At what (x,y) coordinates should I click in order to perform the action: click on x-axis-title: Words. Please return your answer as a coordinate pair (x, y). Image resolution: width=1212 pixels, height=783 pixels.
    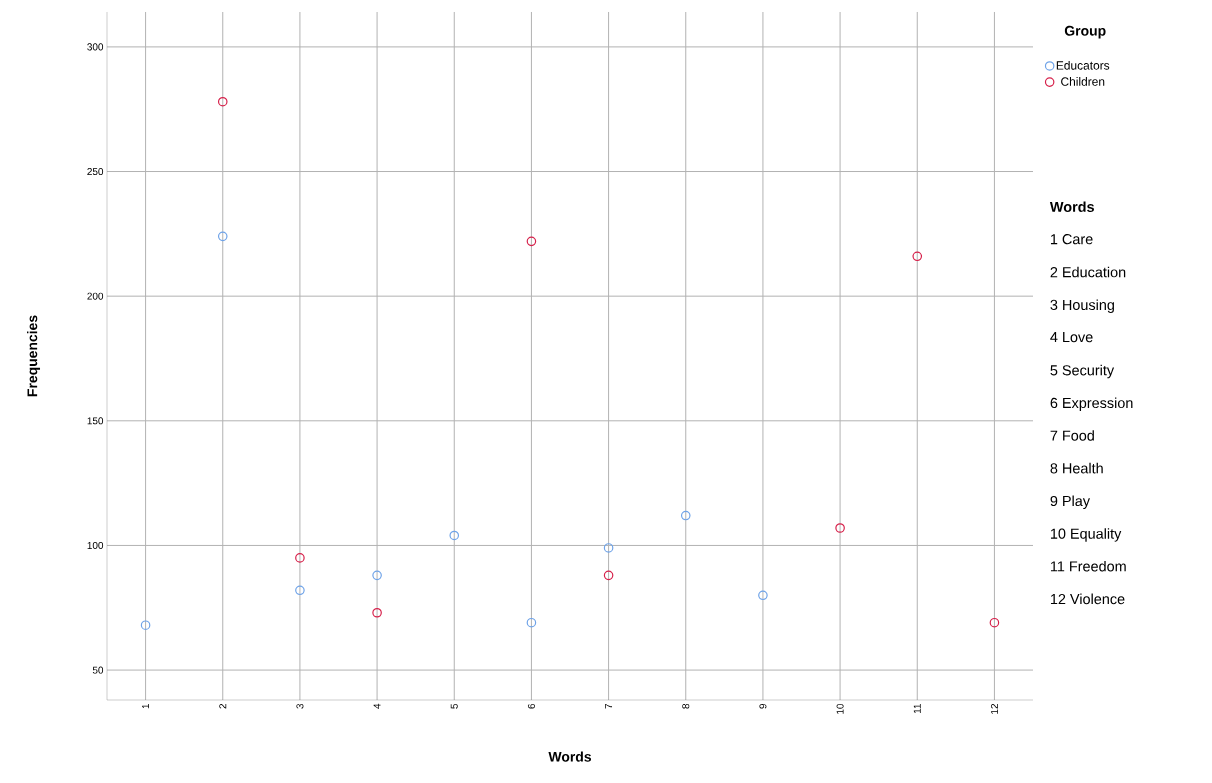
    Looking at the image, I should click on (570, 756).